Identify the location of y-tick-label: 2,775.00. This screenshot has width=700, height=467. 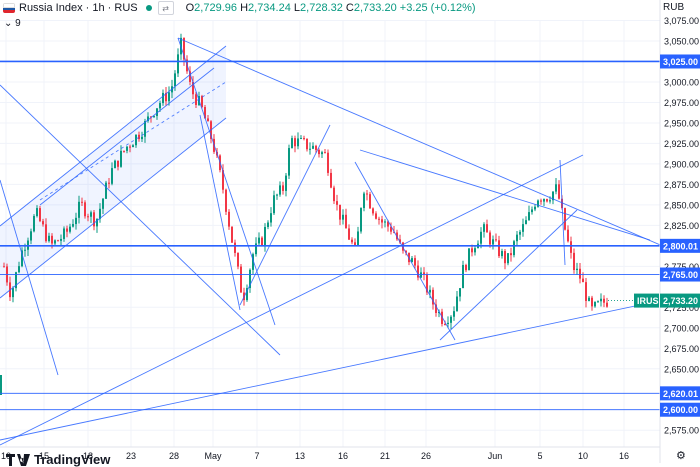
(681, 267).